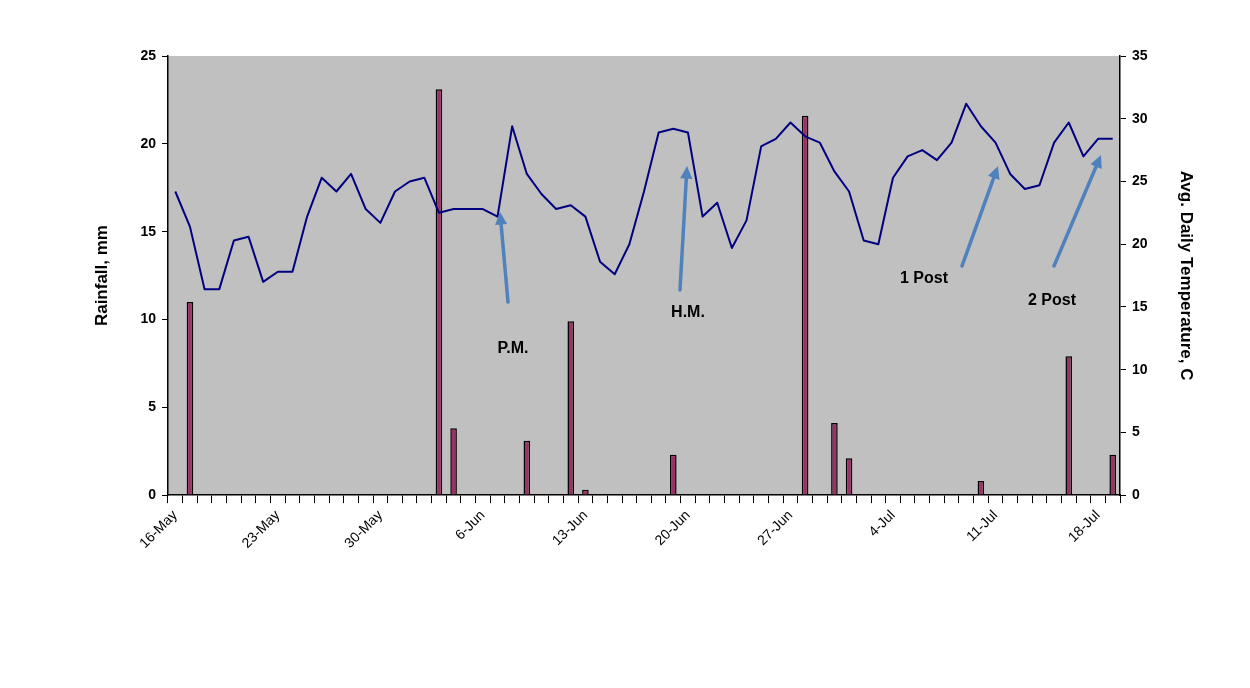  What do you see at coordinates (1140, 117) in the screenshot?
I see `y2-tick-label: 30` at bounding box center [1140, 117].